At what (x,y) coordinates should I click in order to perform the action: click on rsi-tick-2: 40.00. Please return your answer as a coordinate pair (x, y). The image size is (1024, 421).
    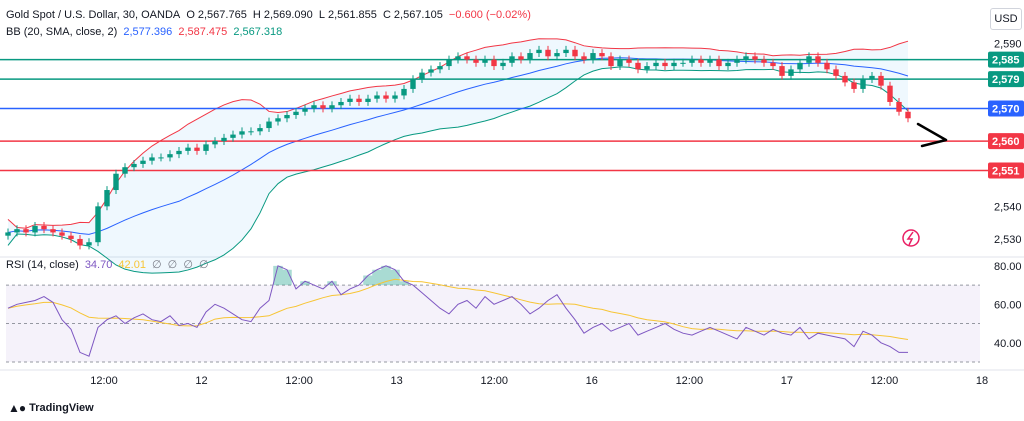
    Looking at the image, I should click on (1008, 344).